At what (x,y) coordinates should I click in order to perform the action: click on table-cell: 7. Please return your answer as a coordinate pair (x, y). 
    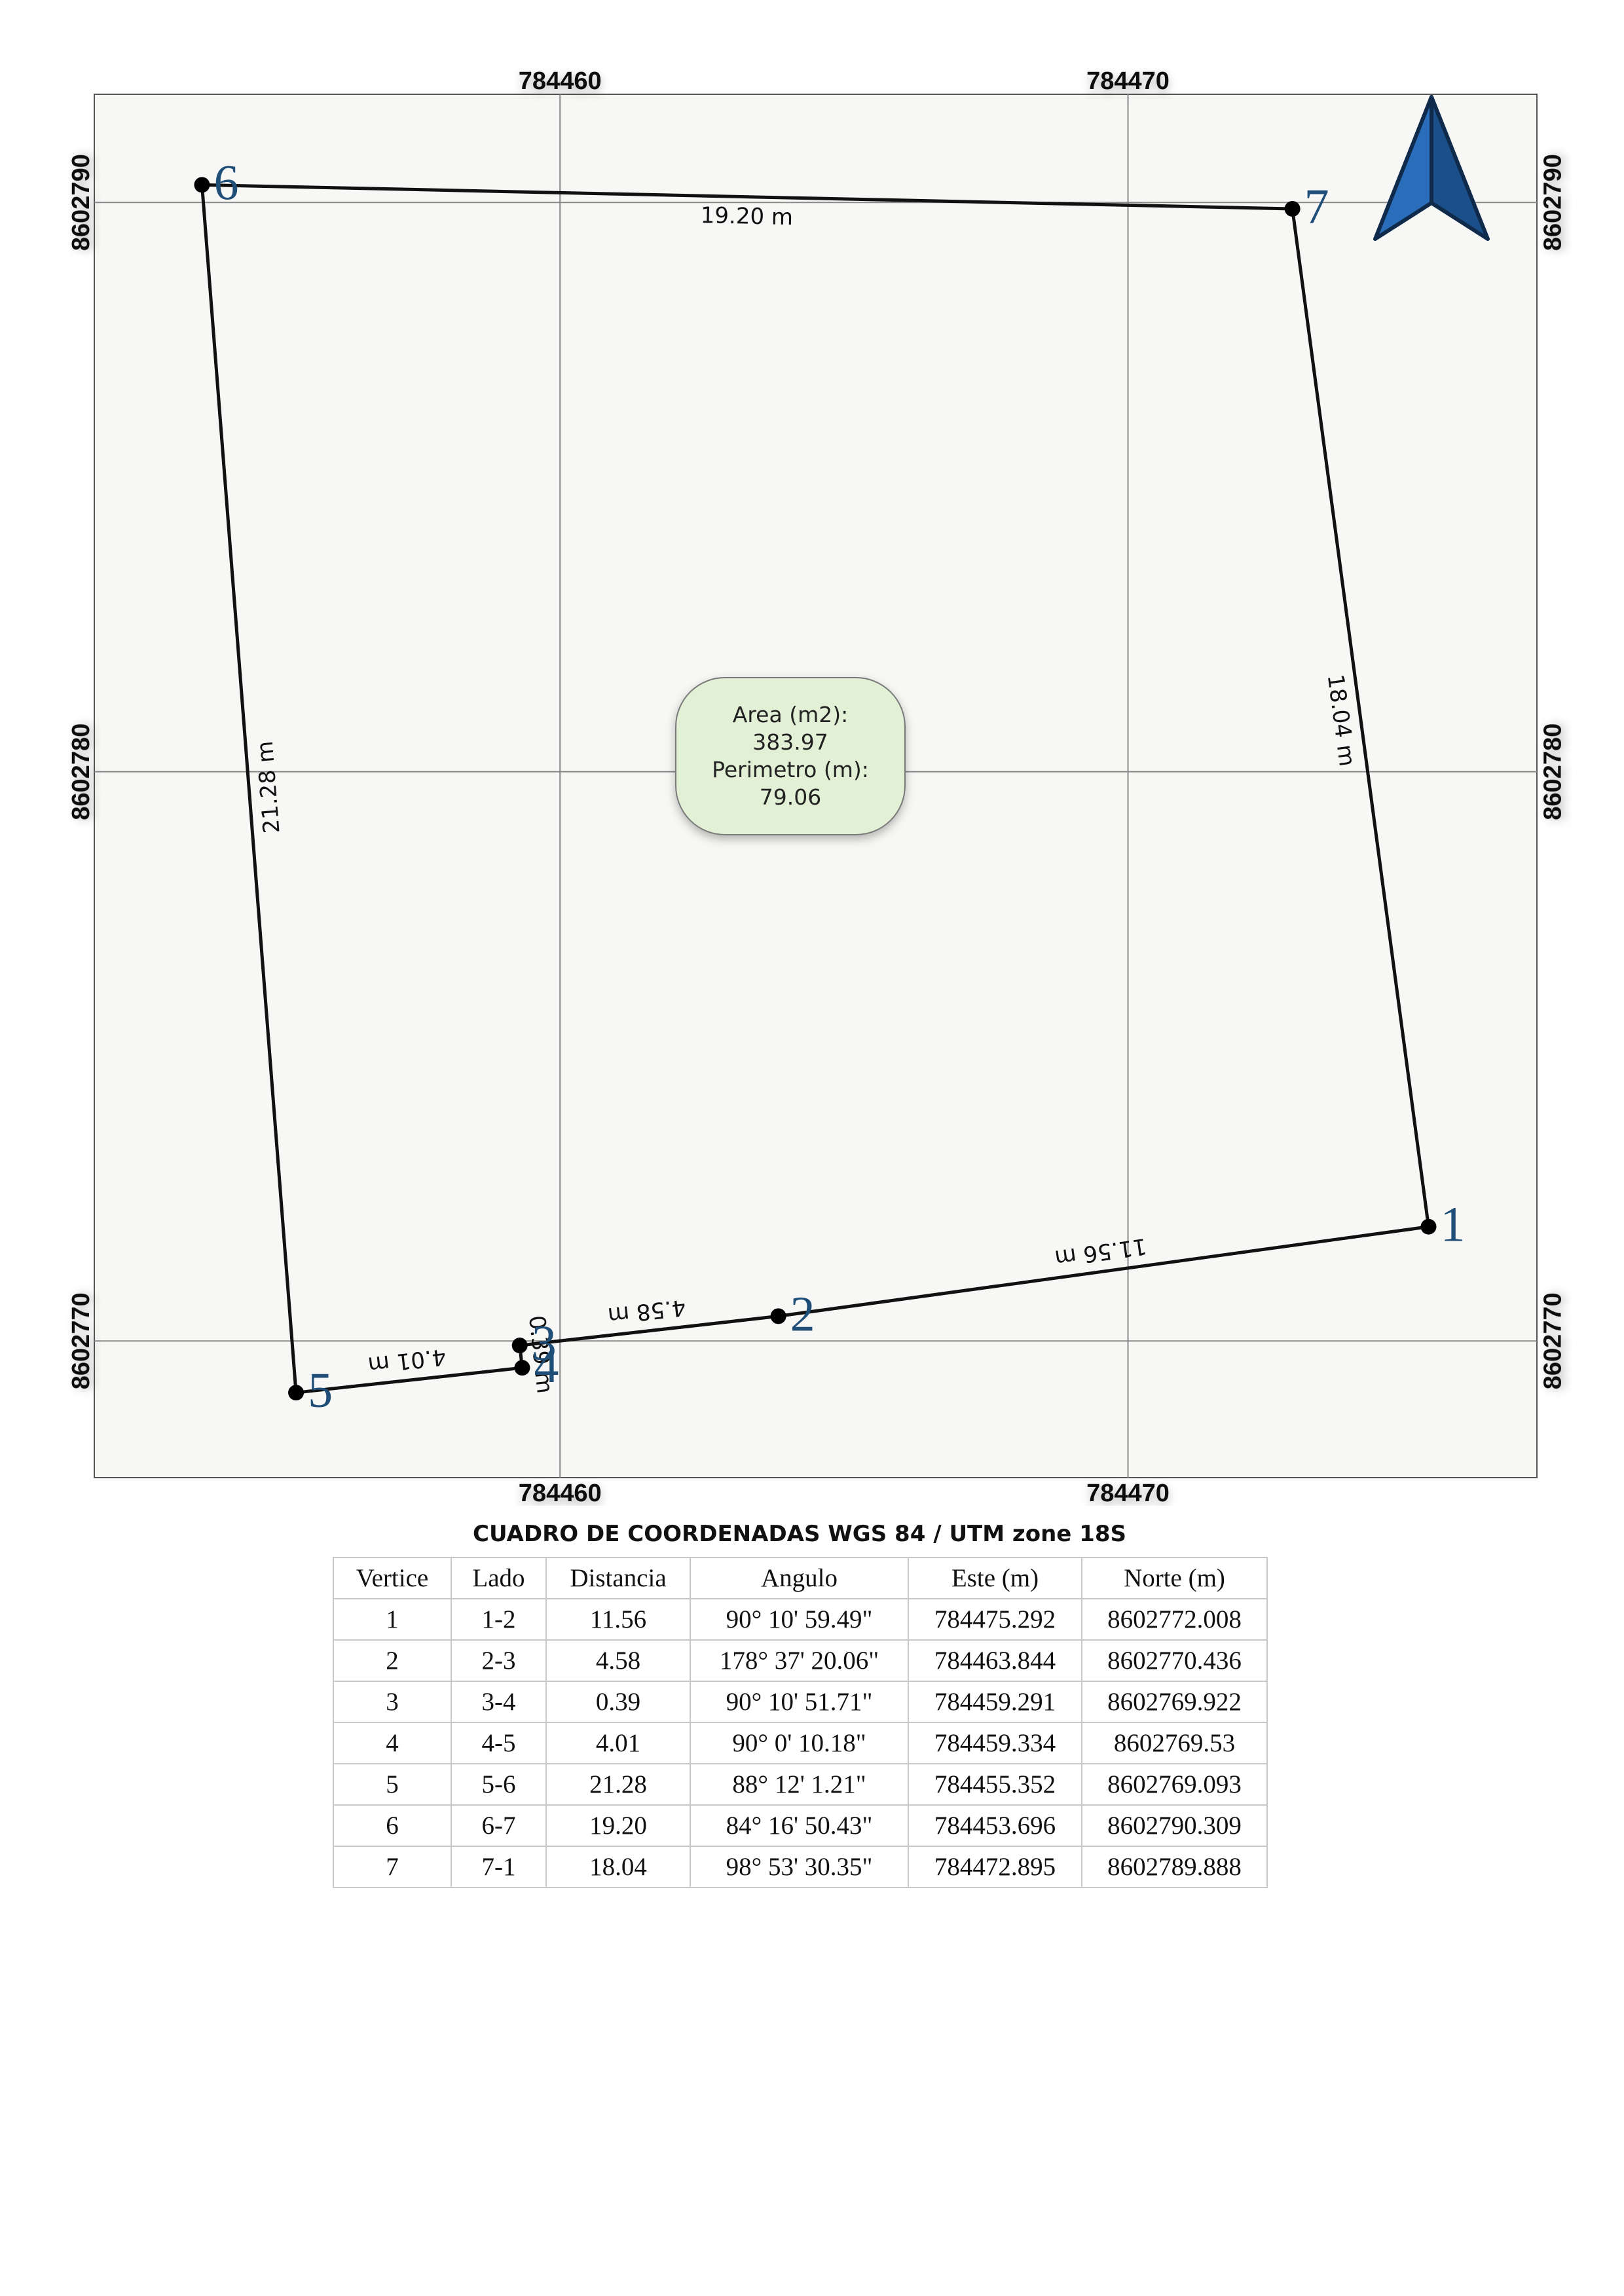
    Looking at the image, I should click on (392, 1867).